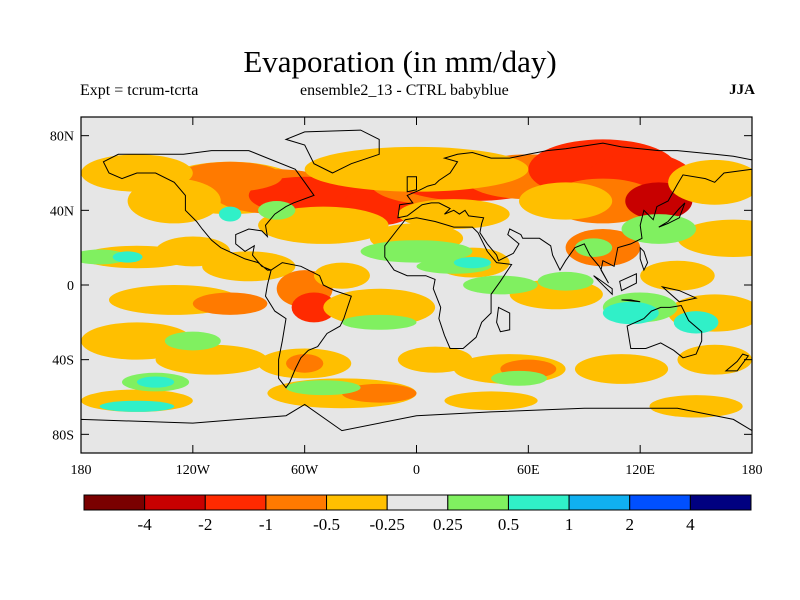  I want to click on colorbar-label: 1, so click(569, 524).